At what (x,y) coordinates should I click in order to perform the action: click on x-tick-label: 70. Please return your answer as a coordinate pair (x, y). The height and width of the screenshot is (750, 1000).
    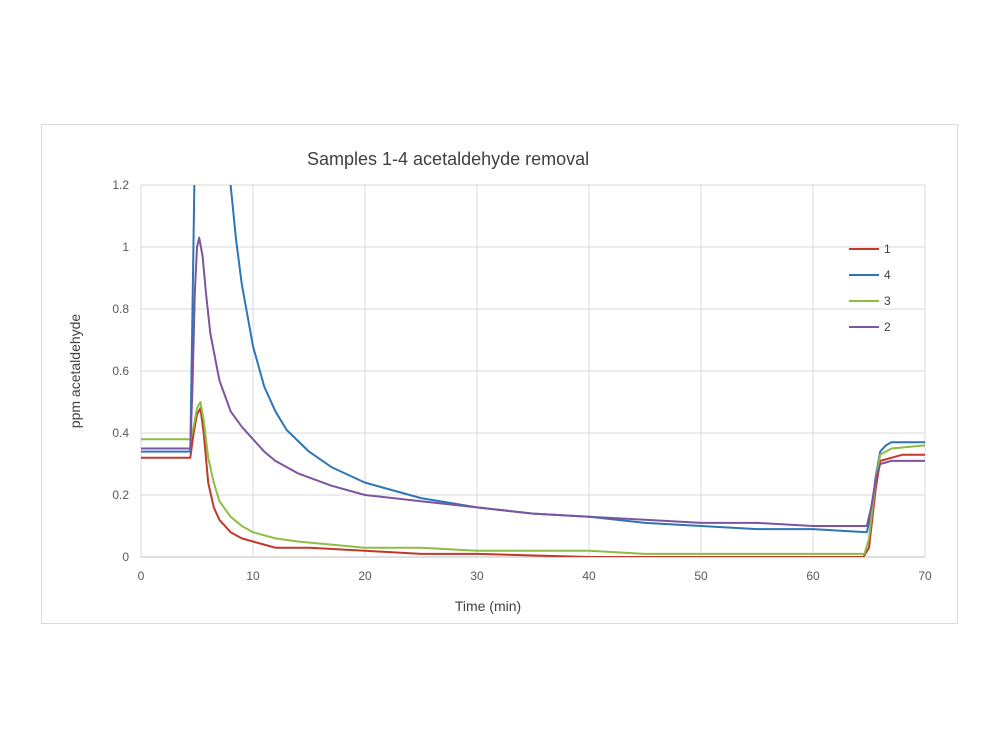
    Looking at the image, I should click on (925, 576).